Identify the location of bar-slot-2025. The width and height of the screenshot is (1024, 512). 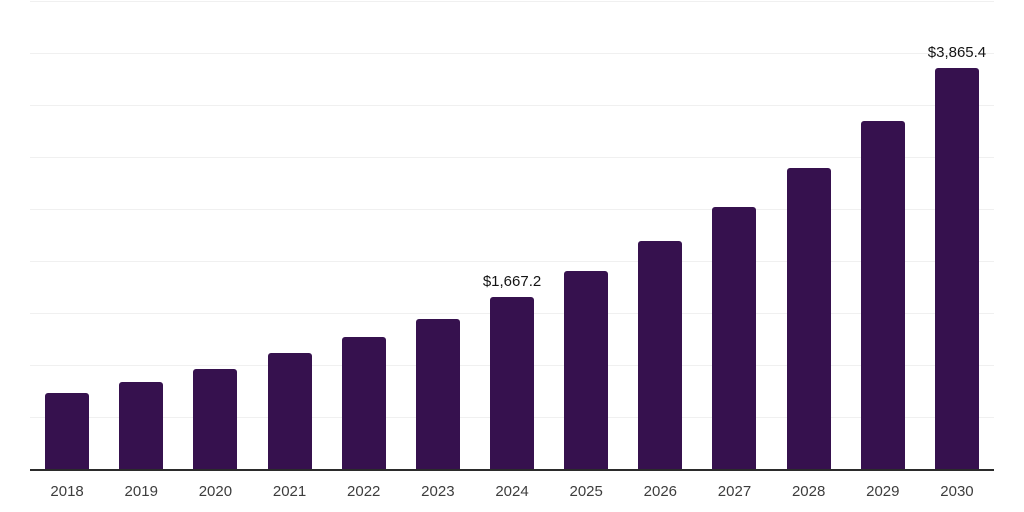
(586, 236).